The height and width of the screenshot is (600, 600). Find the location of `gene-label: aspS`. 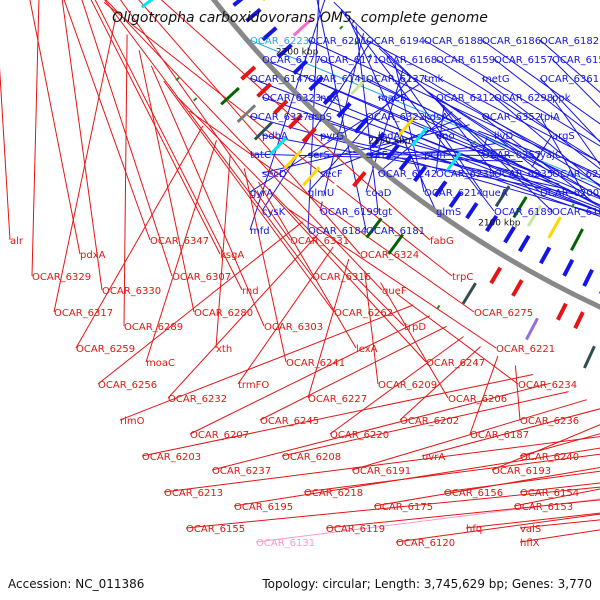

gene-label: aspS is located at coordinates (320, 117).